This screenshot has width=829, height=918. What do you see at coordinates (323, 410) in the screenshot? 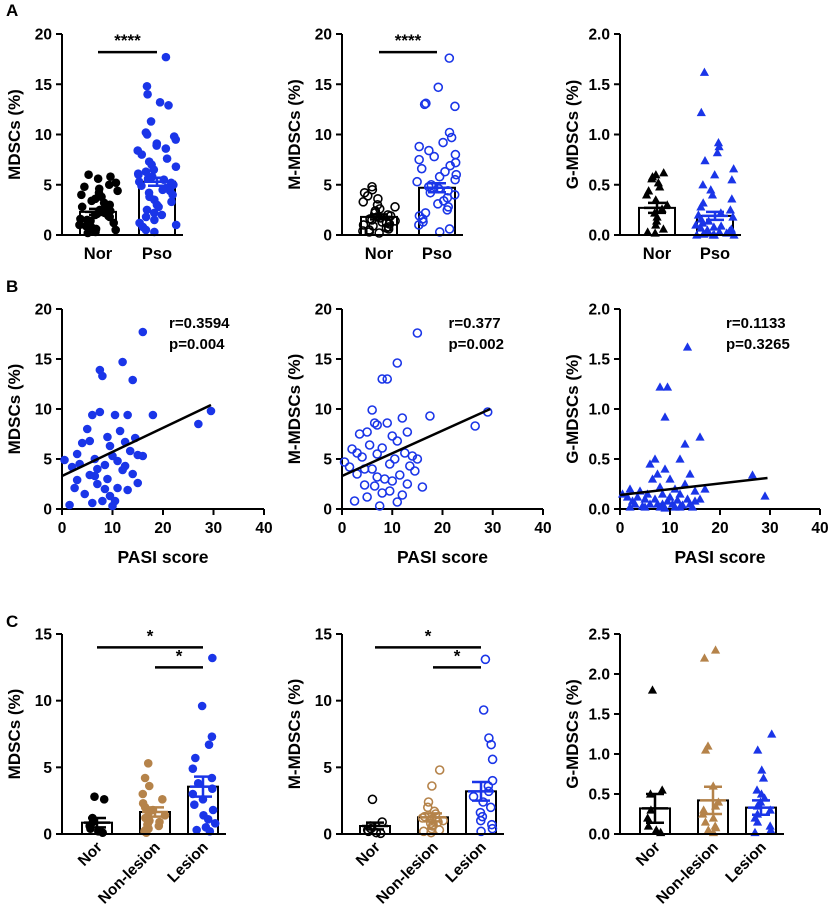
I see `y-tick-label: 10` at bounding box center [323, 410].